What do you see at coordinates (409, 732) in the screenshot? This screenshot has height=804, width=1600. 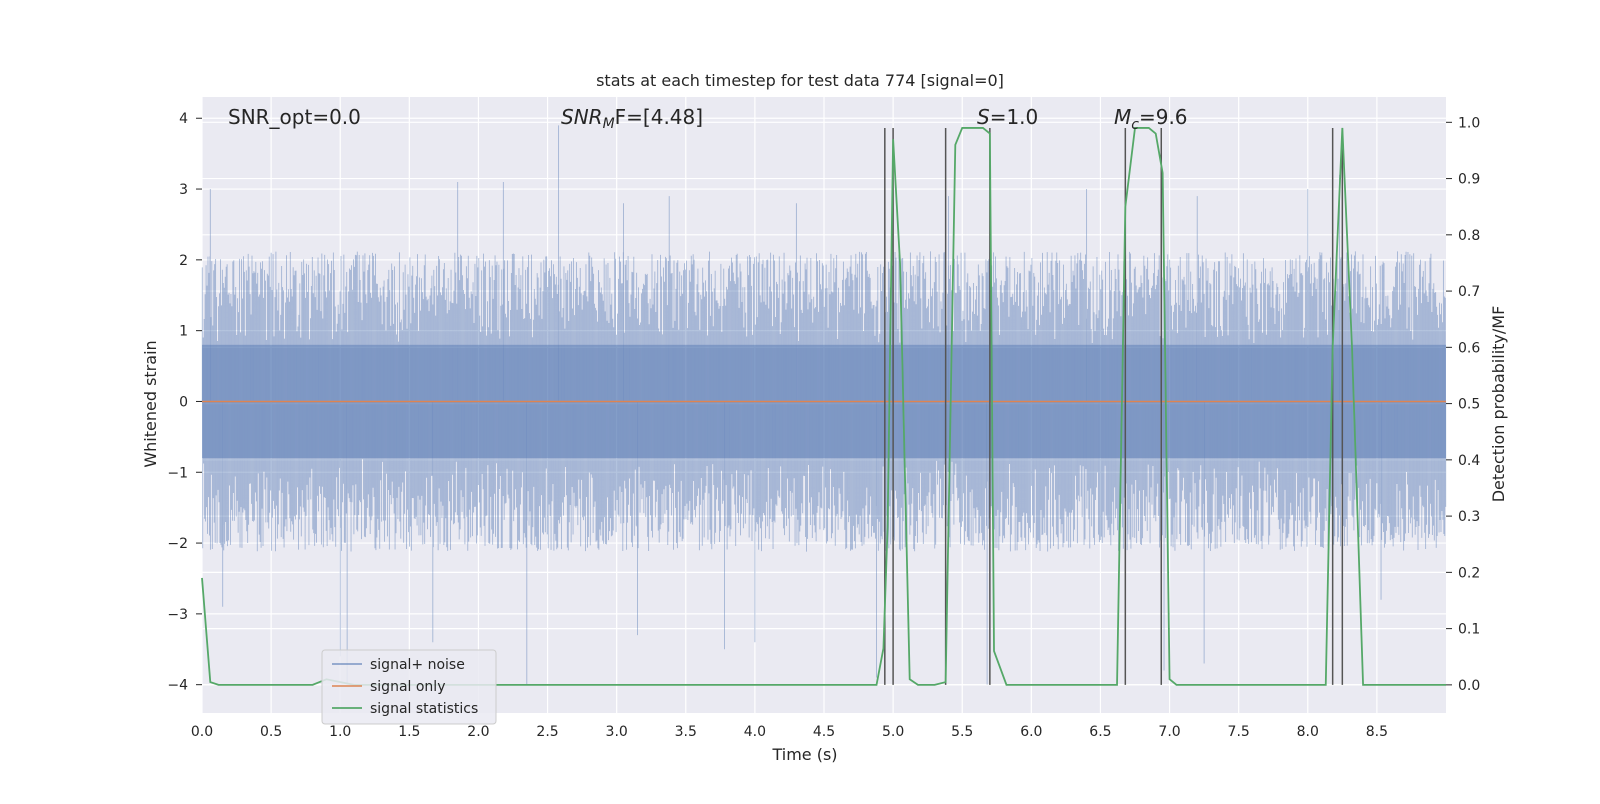 I see `x-tick-label: 1.5` at bounding box center [409, 732].